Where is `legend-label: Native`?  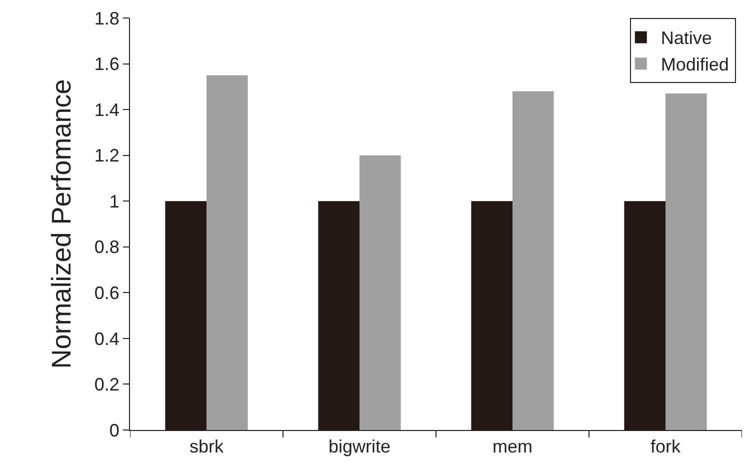
legend-label: Native is located at coordinates (686, 38).